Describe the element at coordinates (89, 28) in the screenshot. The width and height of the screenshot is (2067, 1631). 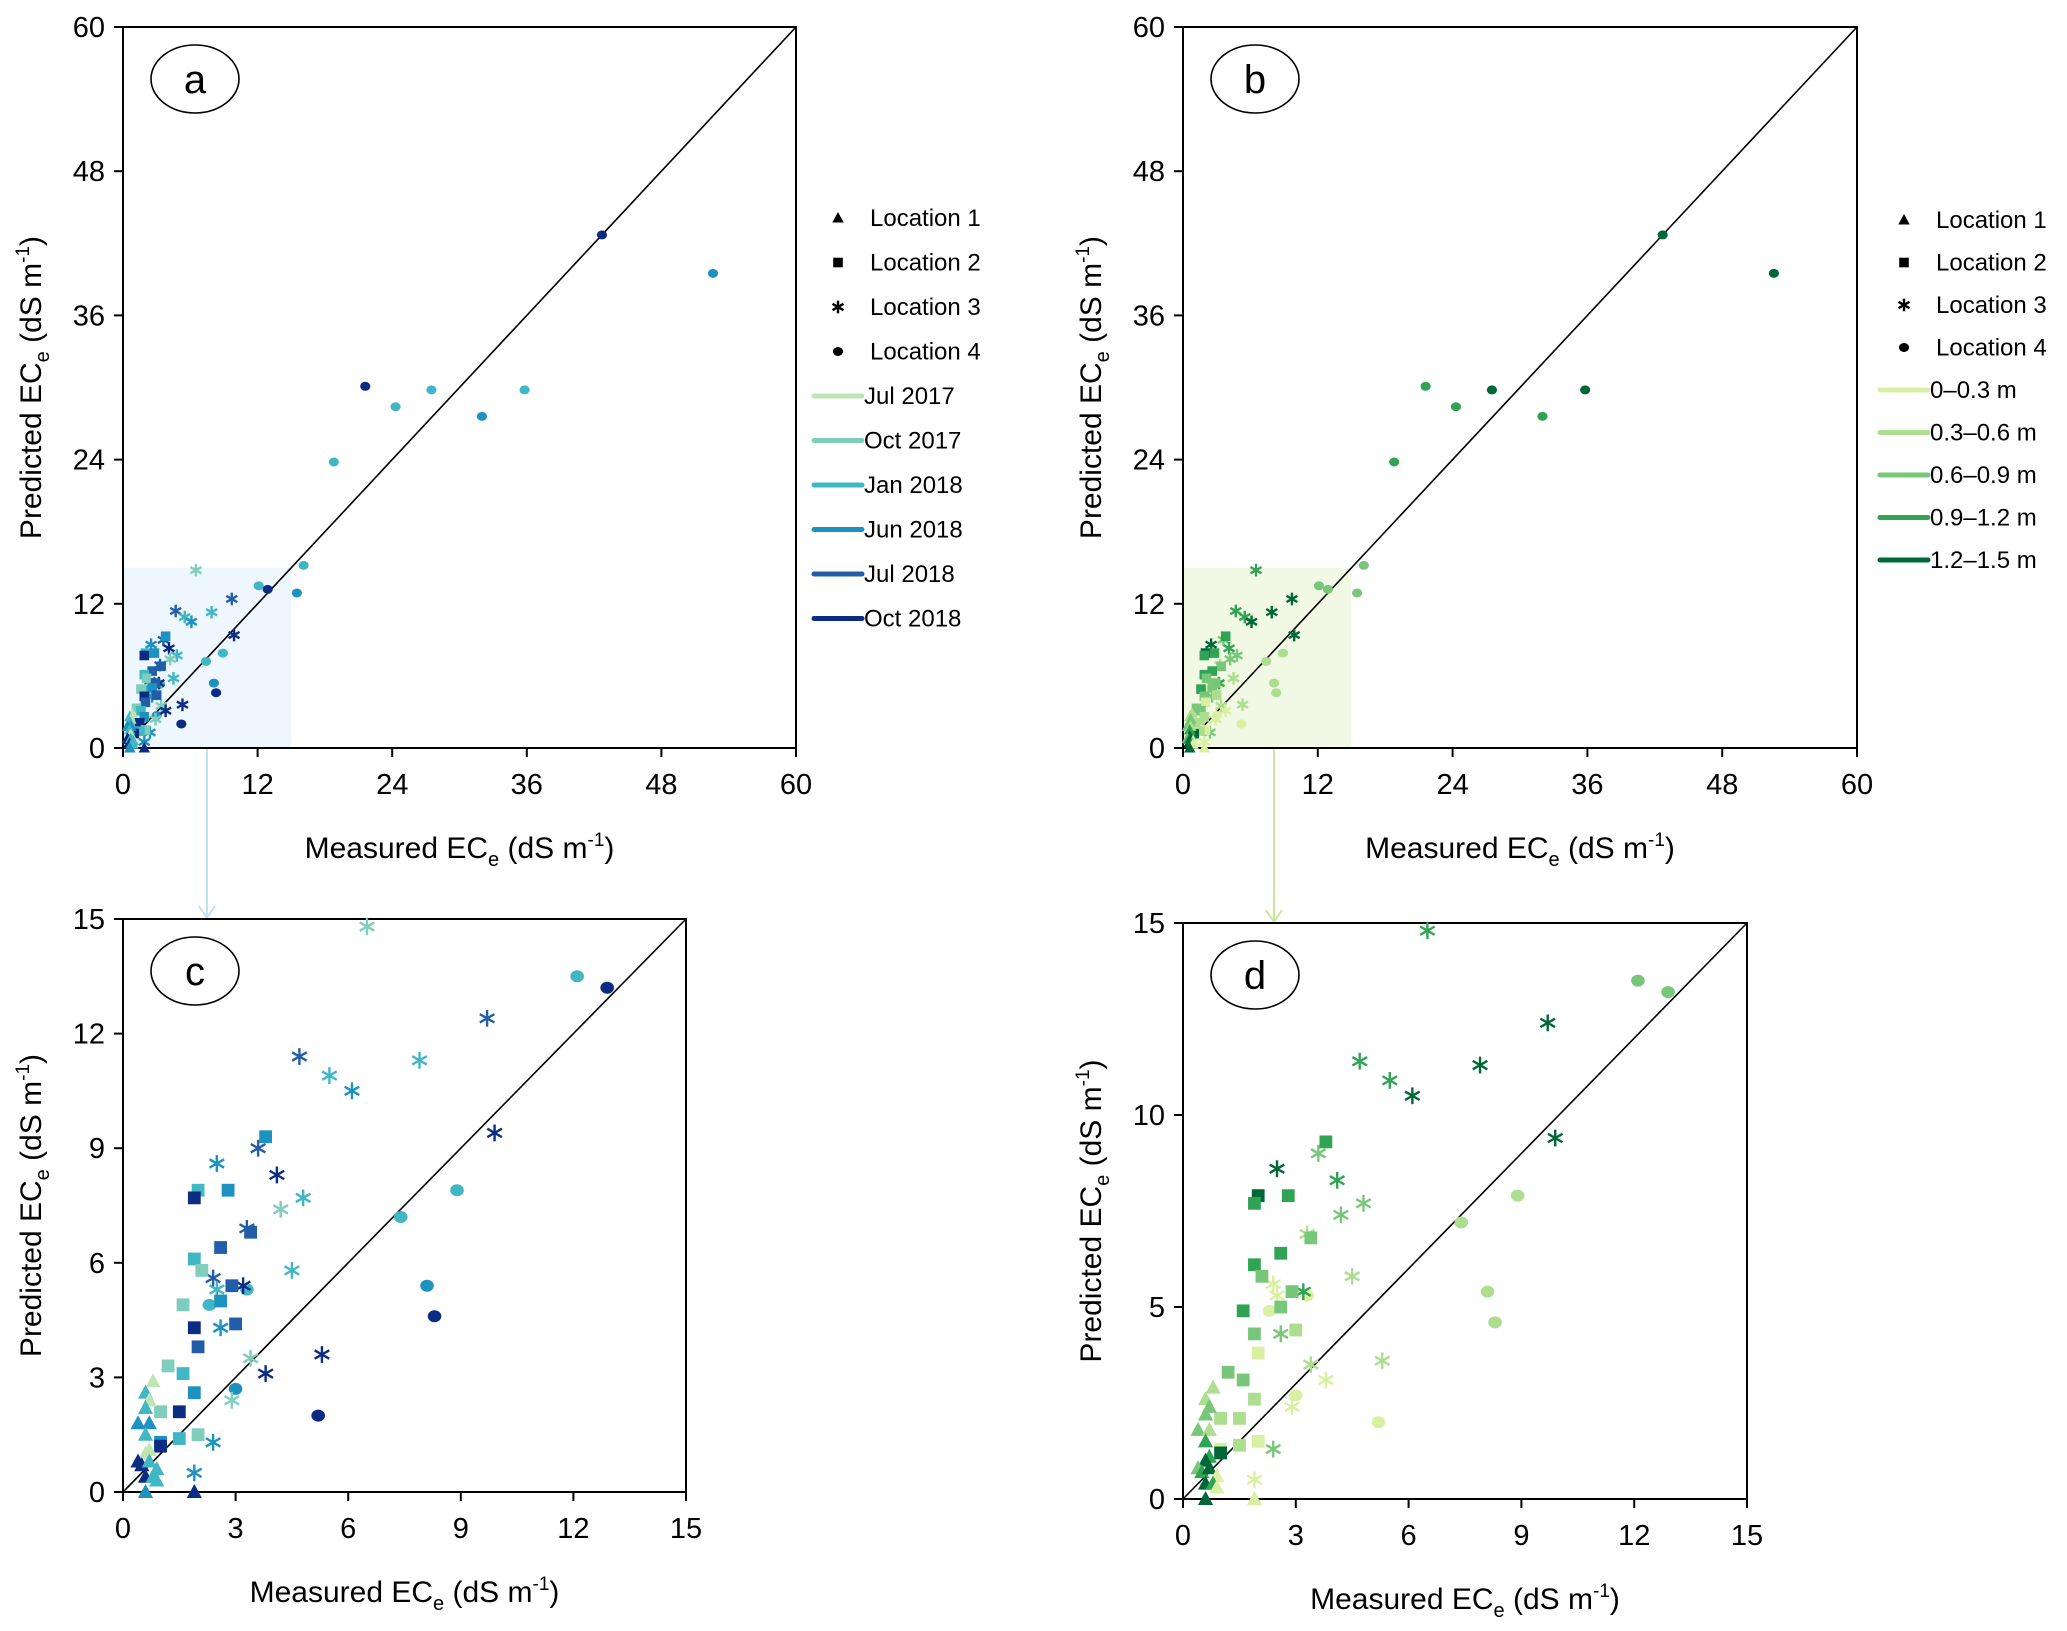
I see `y-tick-label: 60` at that location.